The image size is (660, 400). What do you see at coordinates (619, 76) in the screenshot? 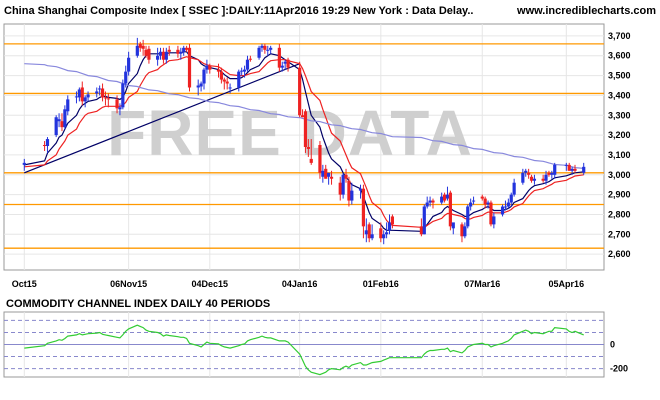
I see `price-y-tick-label: 3,500` at bounding box center [619, 76].